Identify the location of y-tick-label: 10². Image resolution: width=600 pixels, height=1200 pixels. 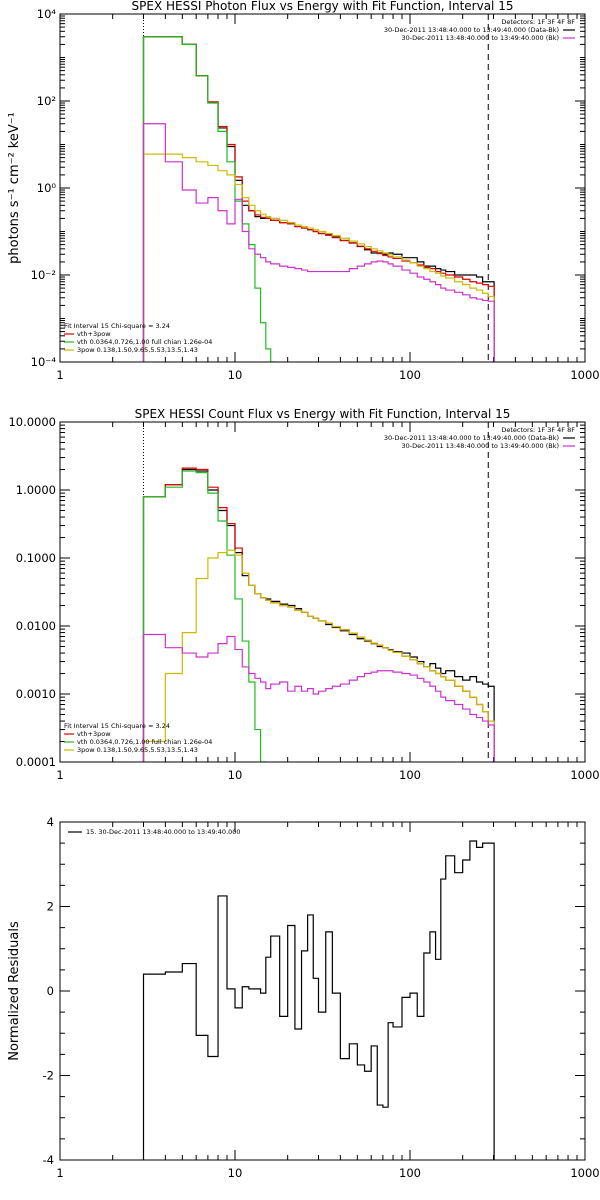
(46, 101).